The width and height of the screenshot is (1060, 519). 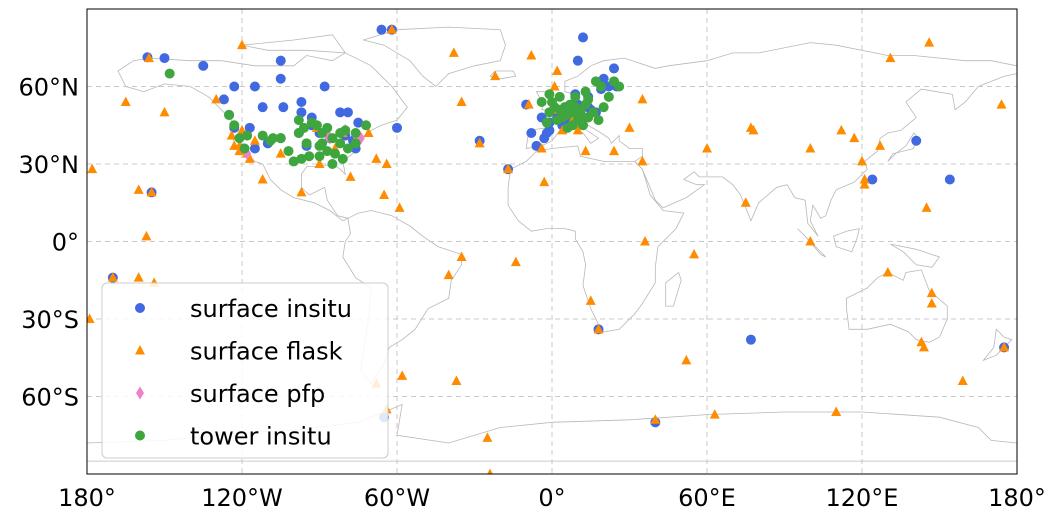 I want to click on y-tick-label: 60°S, so click(x=50, y=398).